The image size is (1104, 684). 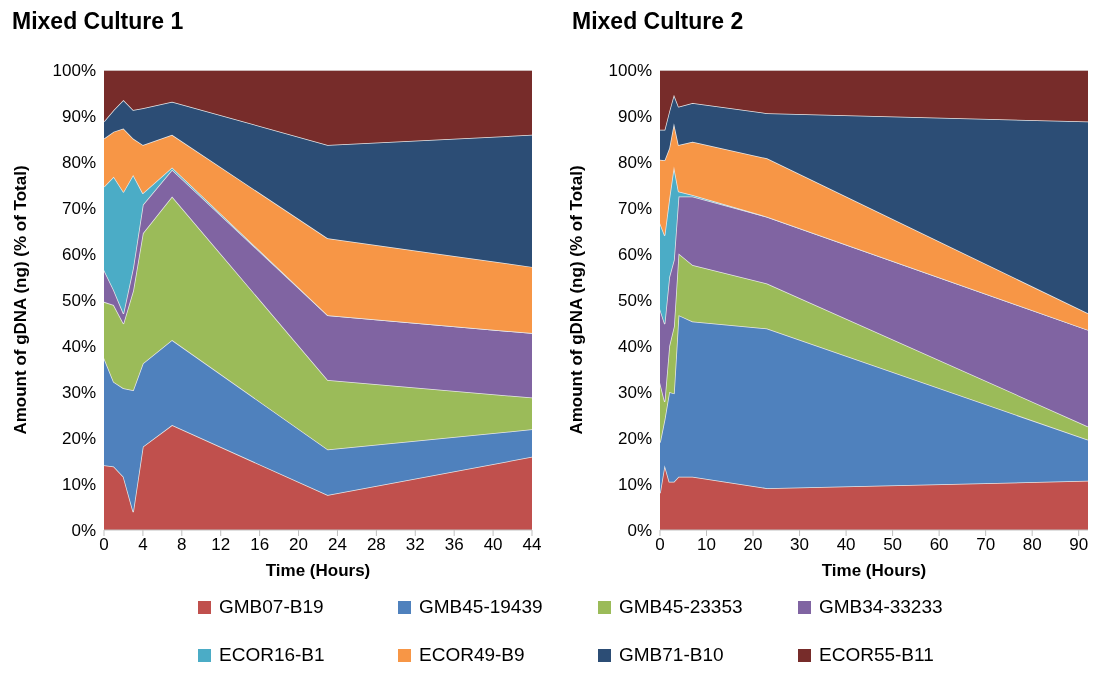 I want to click on x-tick-label: 60, so click(x=939, y=545).